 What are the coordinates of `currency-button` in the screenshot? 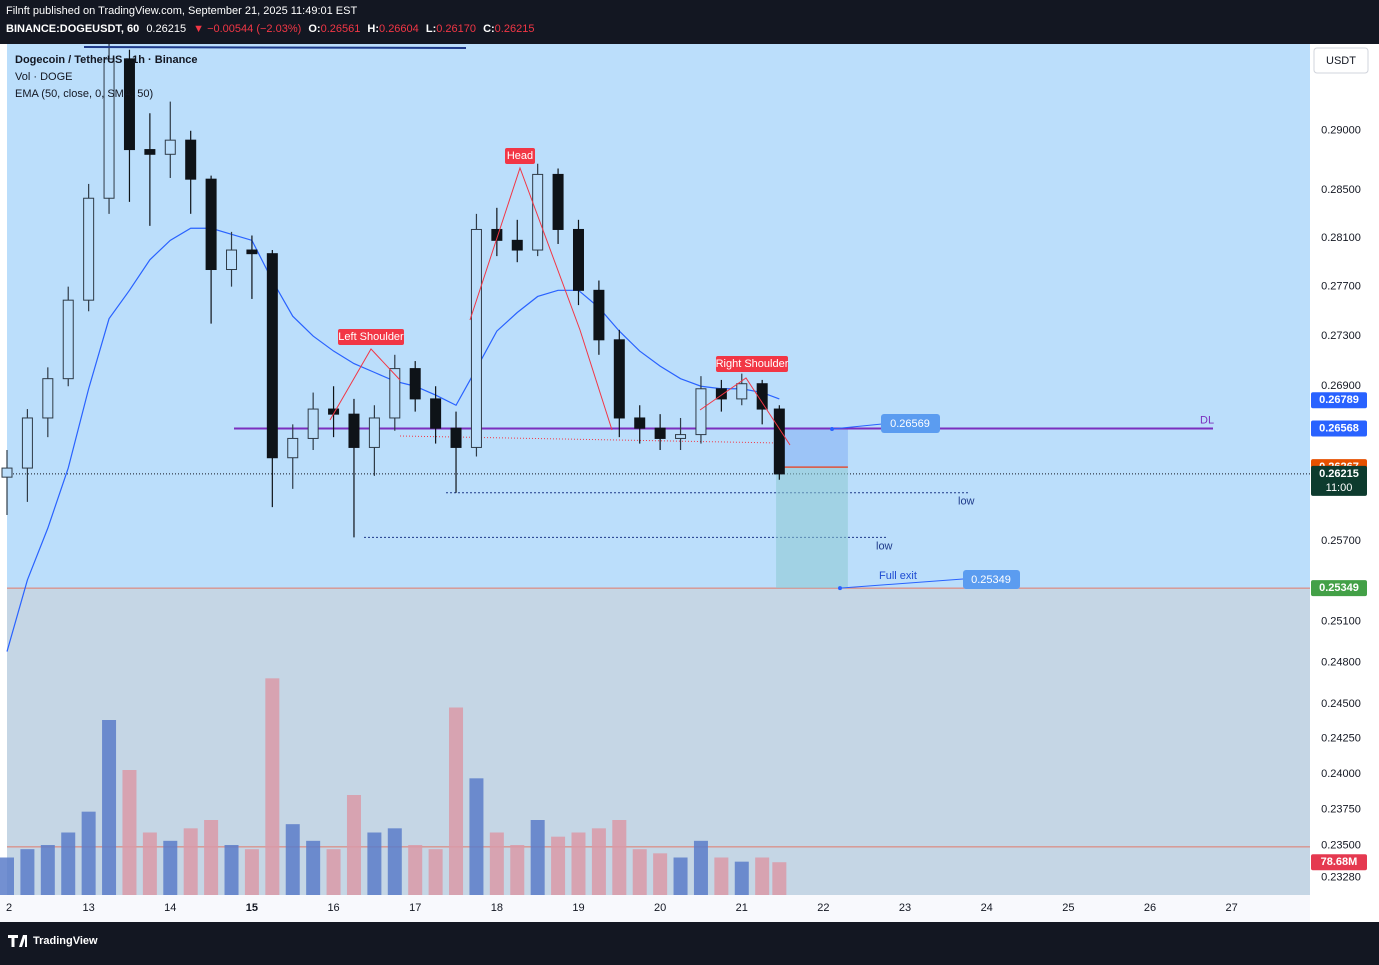 It's located at (1341, 60).